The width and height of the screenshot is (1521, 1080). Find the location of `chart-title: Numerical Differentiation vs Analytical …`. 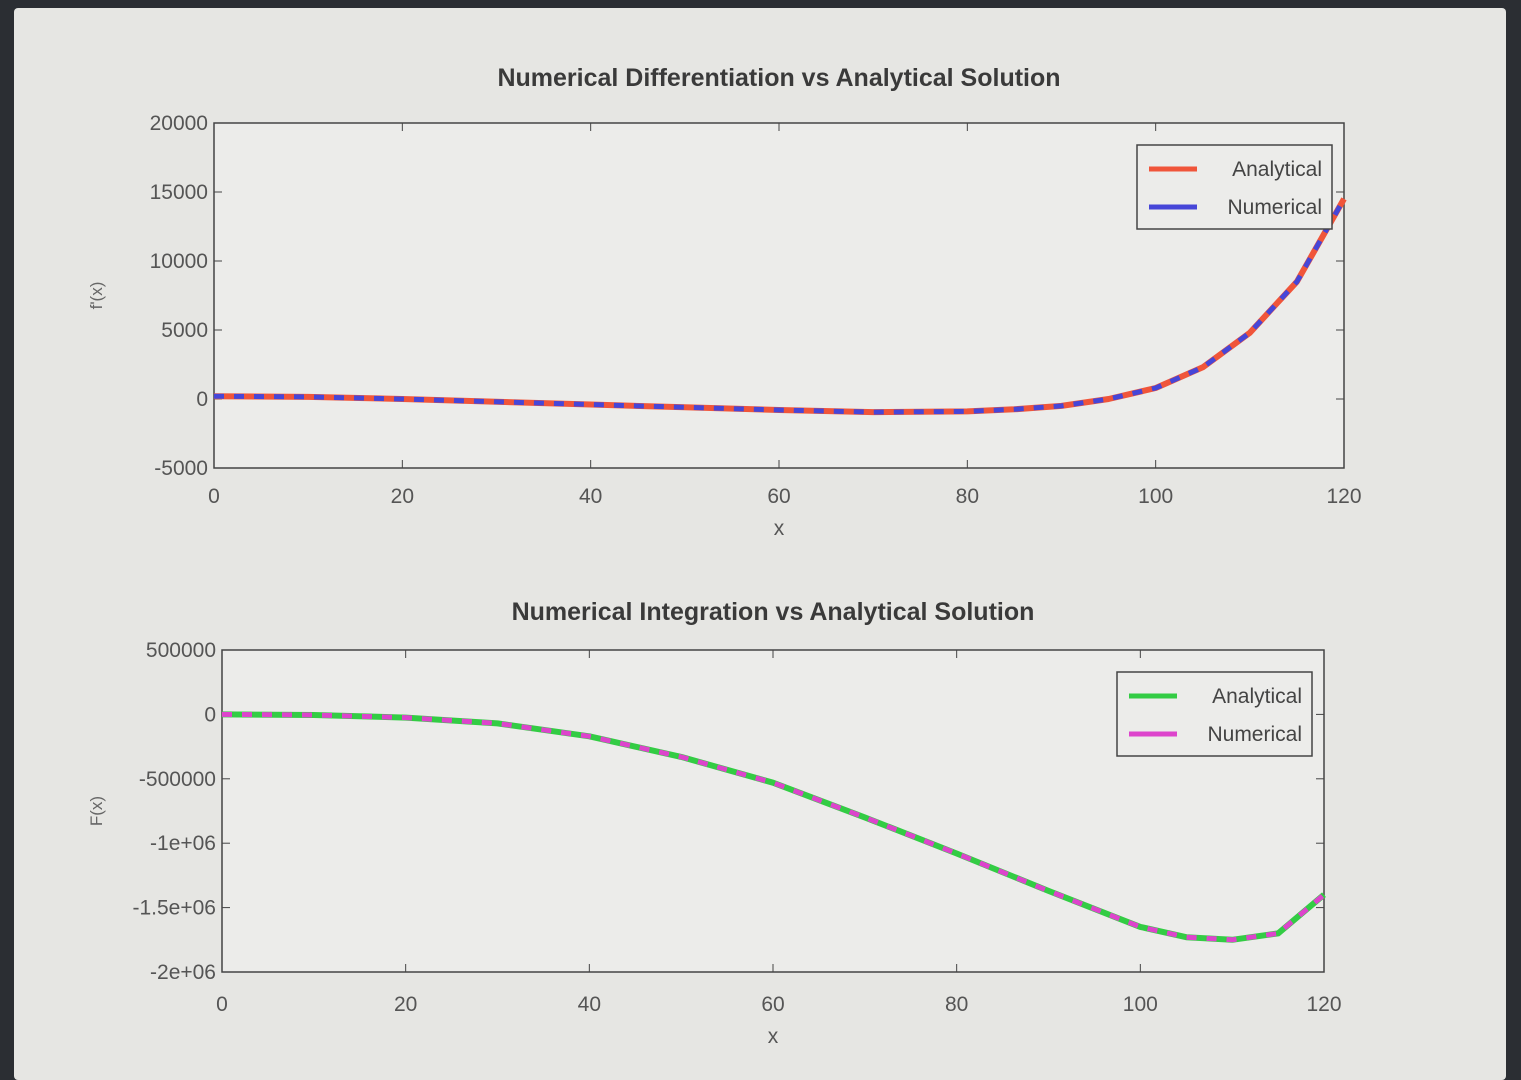

chart-title: Numerical Differentiation vs Analytical … is located at coordinates (778, 78).